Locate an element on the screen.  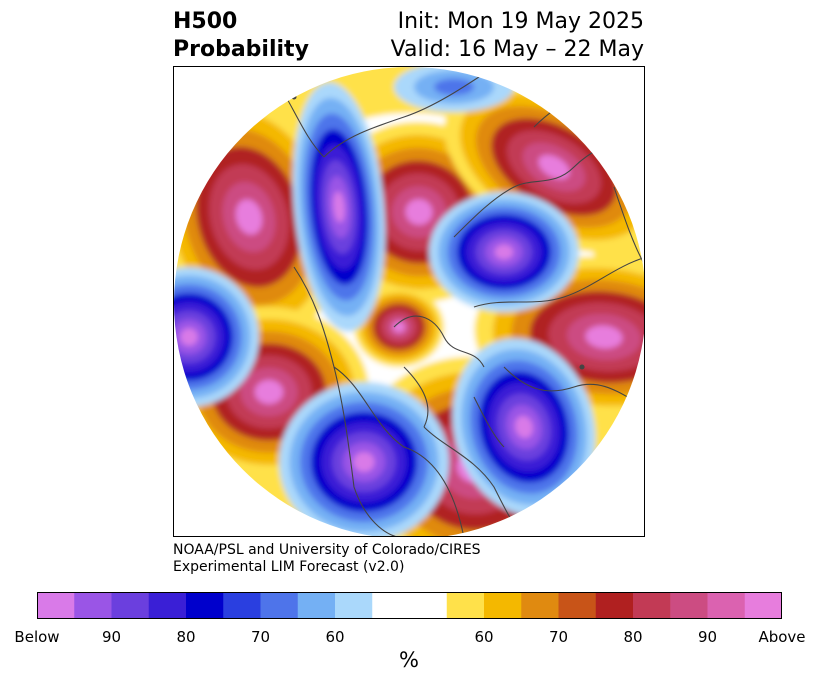
title-left: H500 Probability is located at coordinates (241, 36).